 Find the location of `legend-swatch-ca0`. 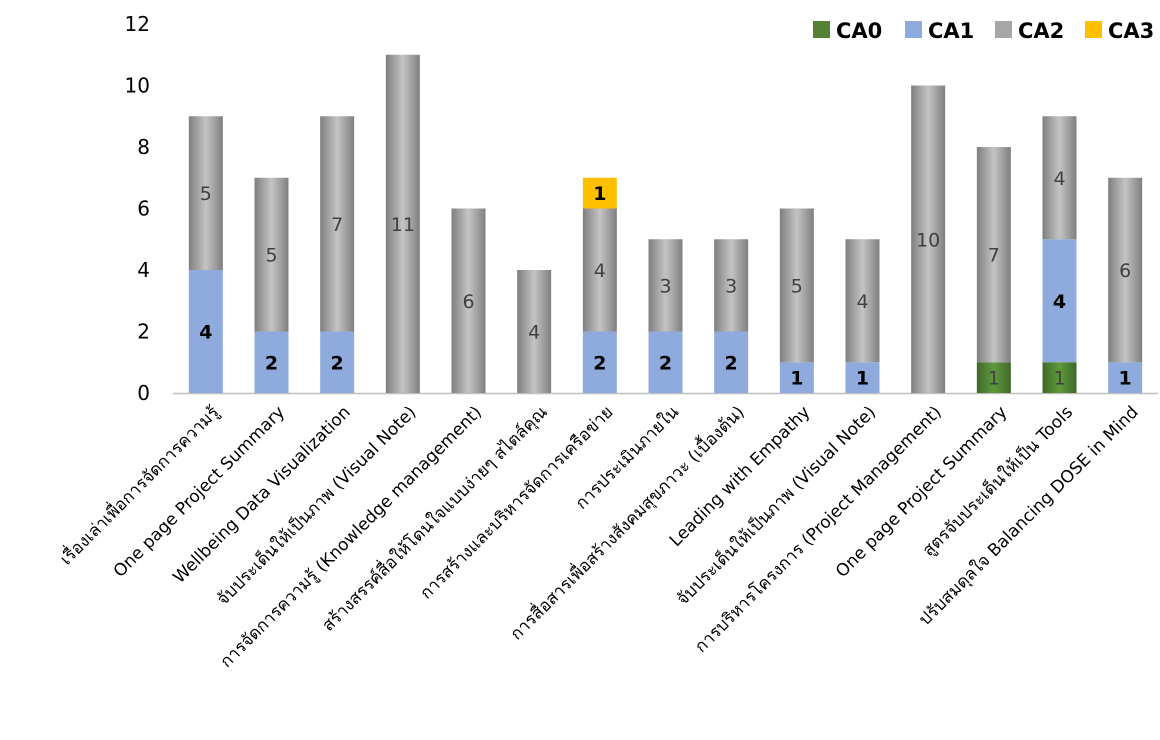

legend-swatch-ca0 is located at coordinates (821, 29).